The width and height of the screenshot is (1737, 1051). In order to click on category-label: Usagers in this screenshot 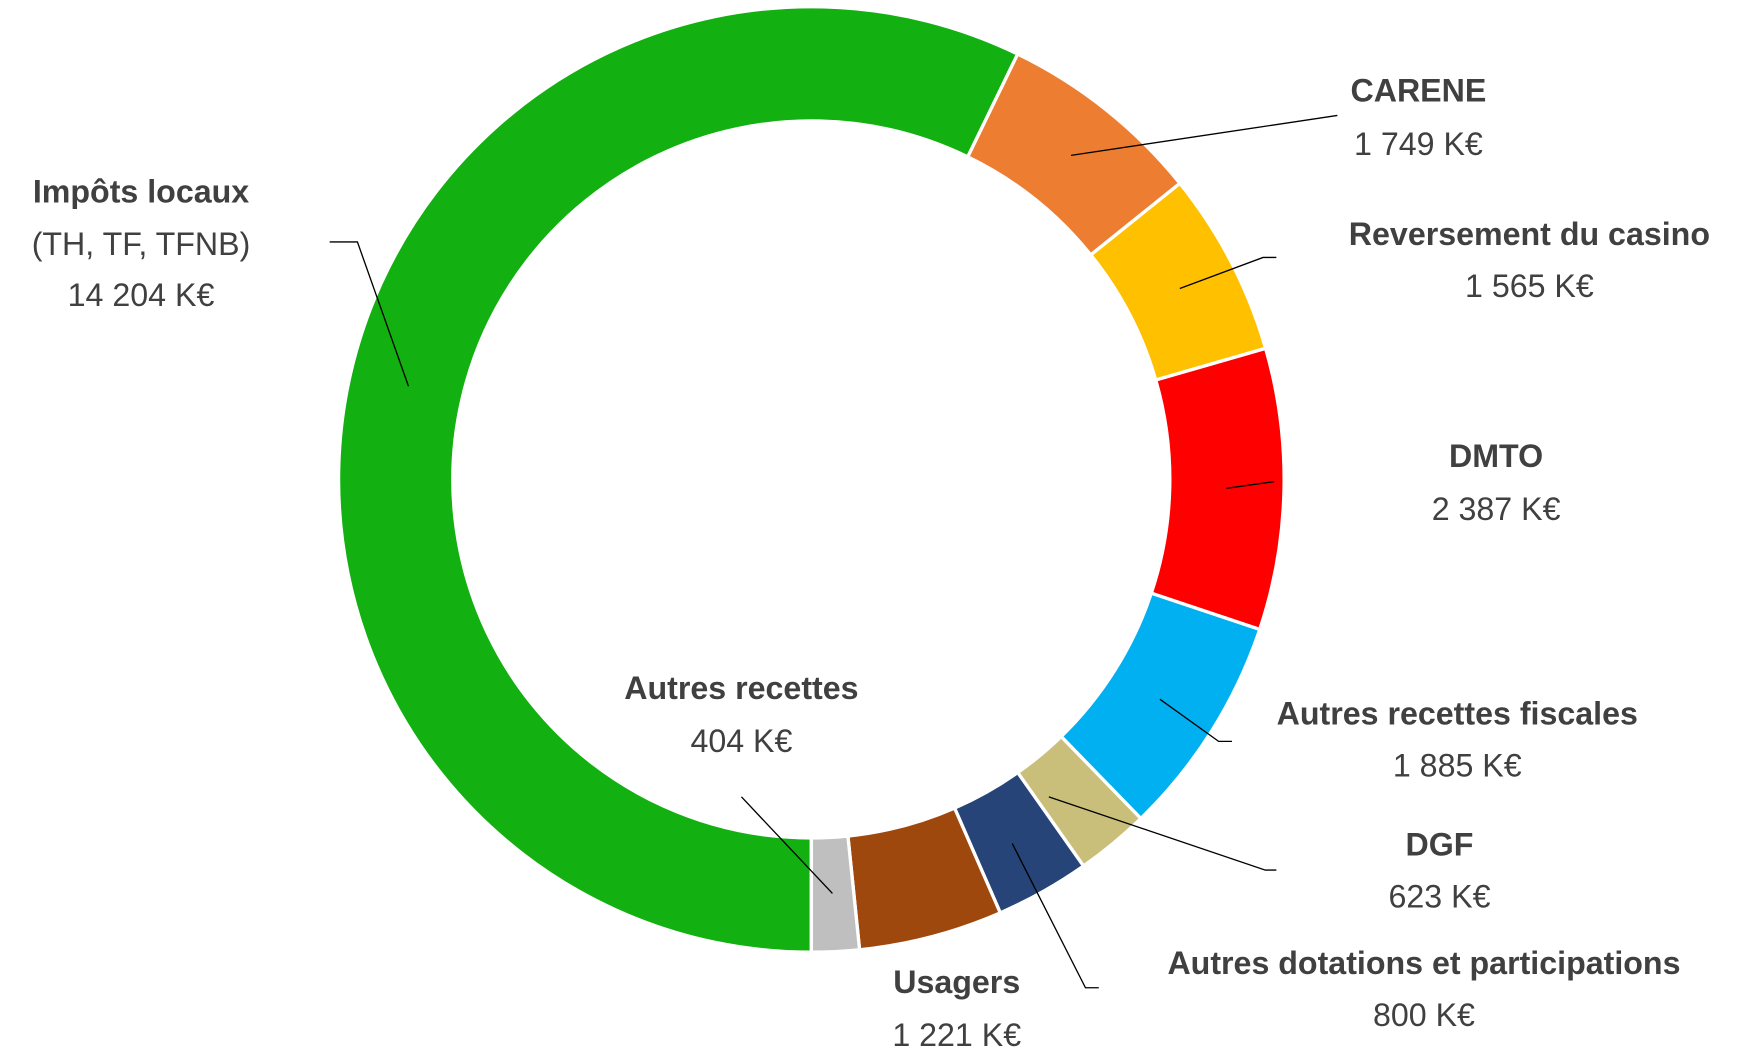, I will do `click(956, 982)`.